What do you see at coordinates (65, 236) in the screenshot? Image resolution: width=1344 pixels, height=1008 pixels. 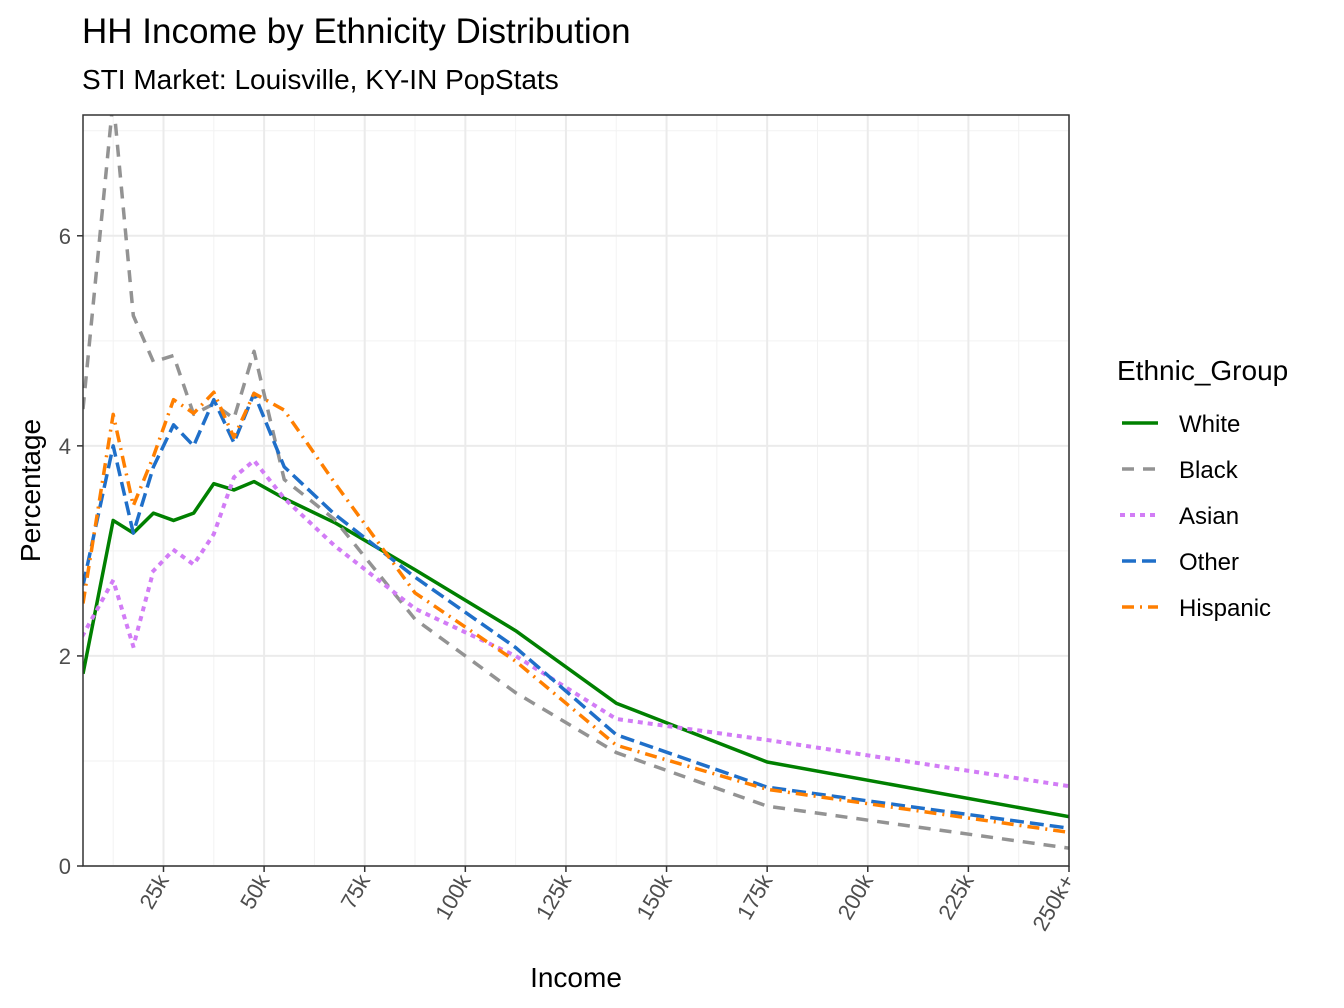 I see `y-tick-label: 6` at bounding box center [65, 236].